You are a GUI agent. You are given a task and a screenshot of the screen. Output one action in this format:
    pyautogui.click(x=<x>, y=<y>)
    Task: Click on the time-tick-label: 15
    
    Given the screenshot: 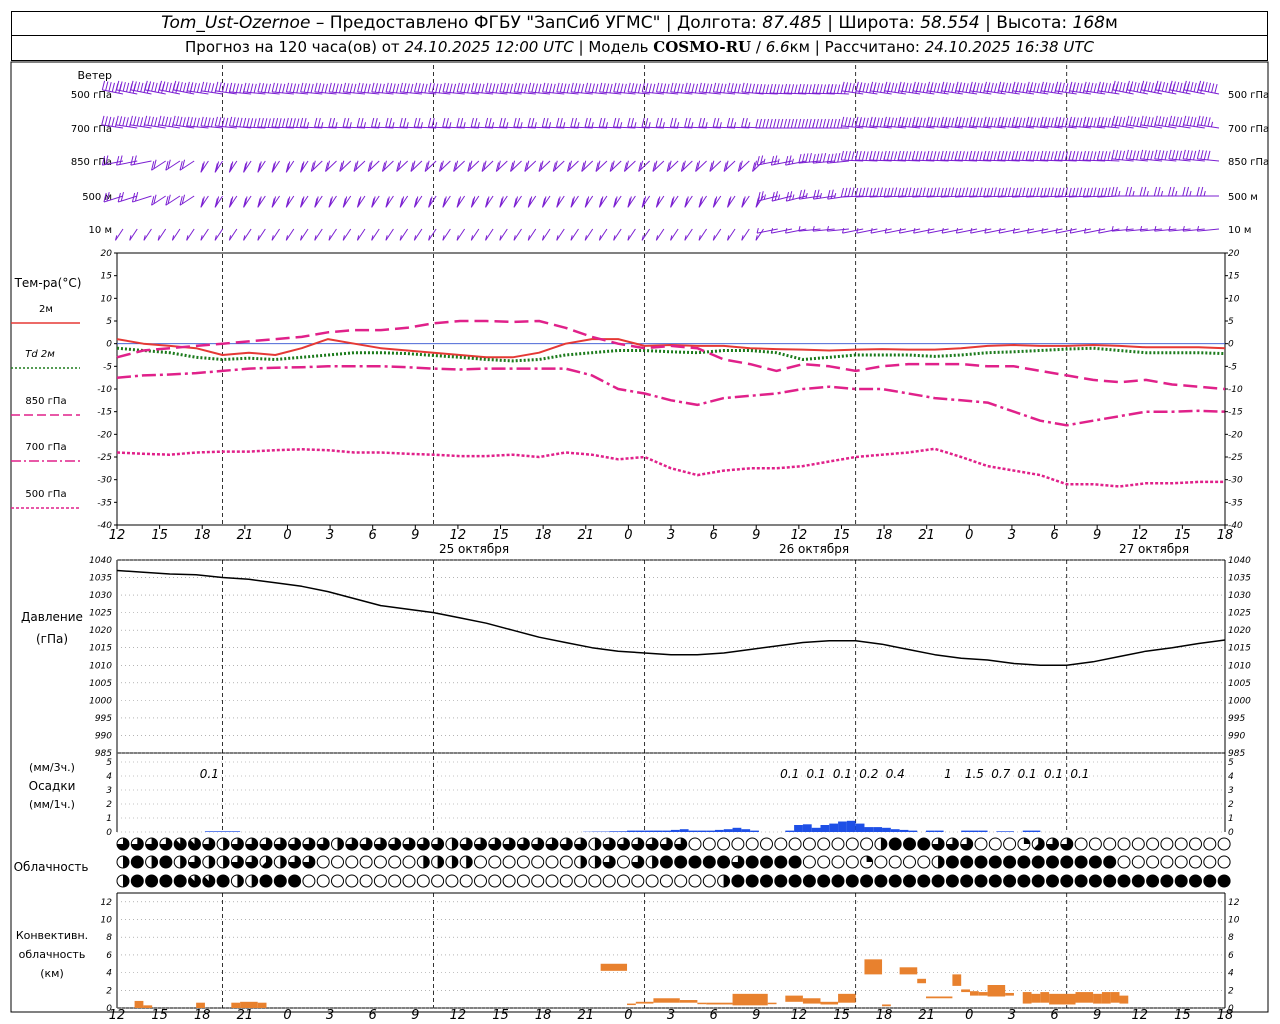 What is the action you would take?
    pyautogui.click(x=500, y=535)
    